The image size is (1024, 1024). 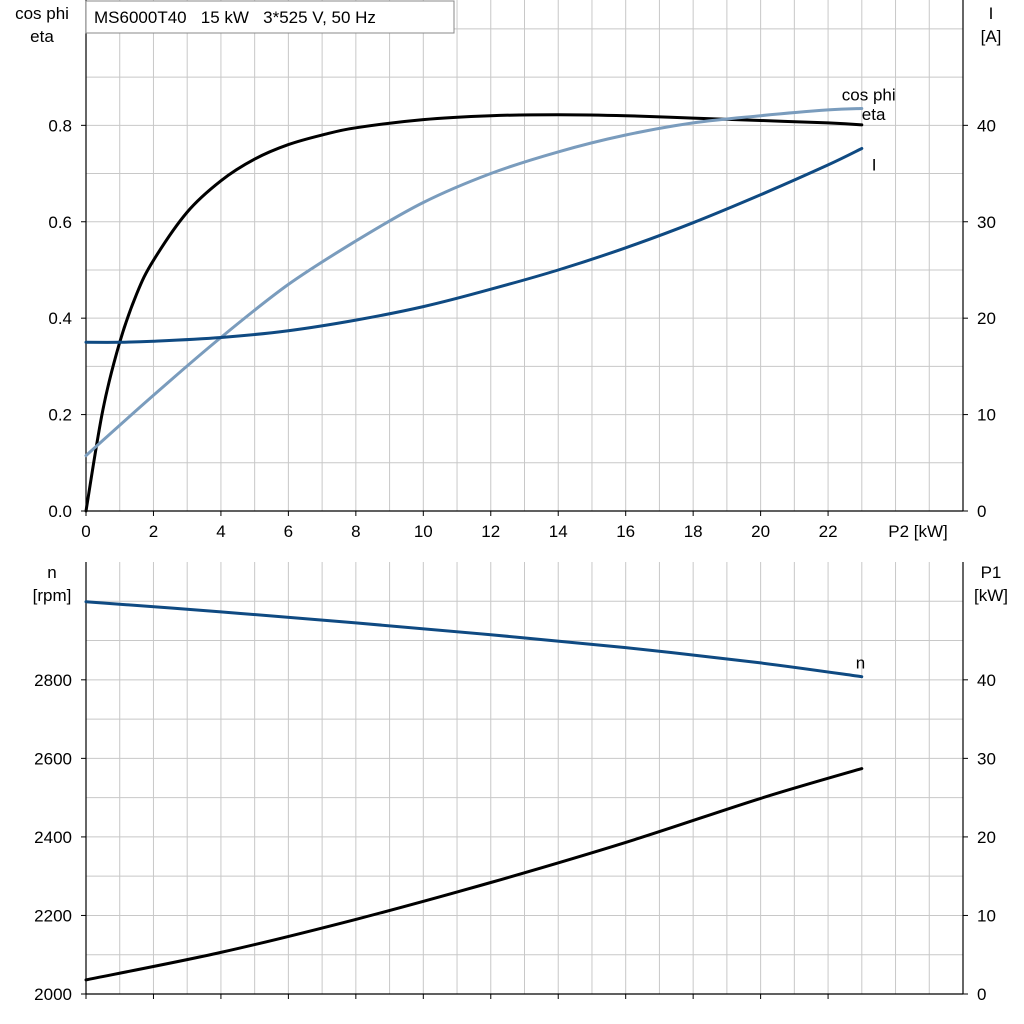 I want to click on y-tick-label-left: 0.0, so click(x=60, y=511).